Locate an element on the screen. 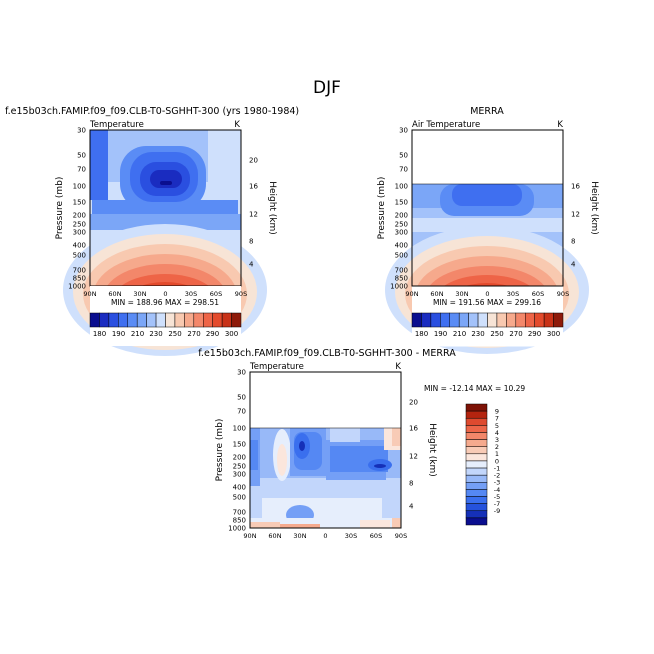 This screenshot has height=654, width=654. panel-diff-colorbar: 9 7 5 4 3 2 1 0 -1 -2 -3 -4 -5 -7 -9 is located at coordinates (482, 464).